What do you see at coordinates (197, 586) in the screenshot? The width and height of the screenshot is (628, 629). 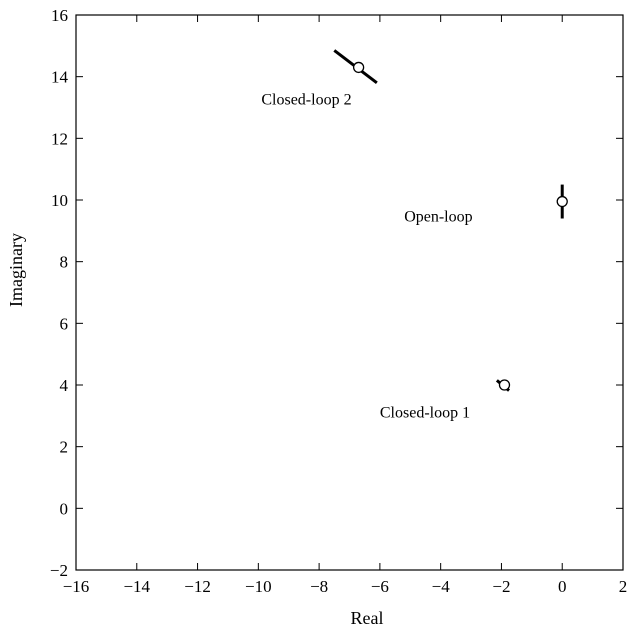 I see `x-tick-label: −12` at bounding box center [197, 586].